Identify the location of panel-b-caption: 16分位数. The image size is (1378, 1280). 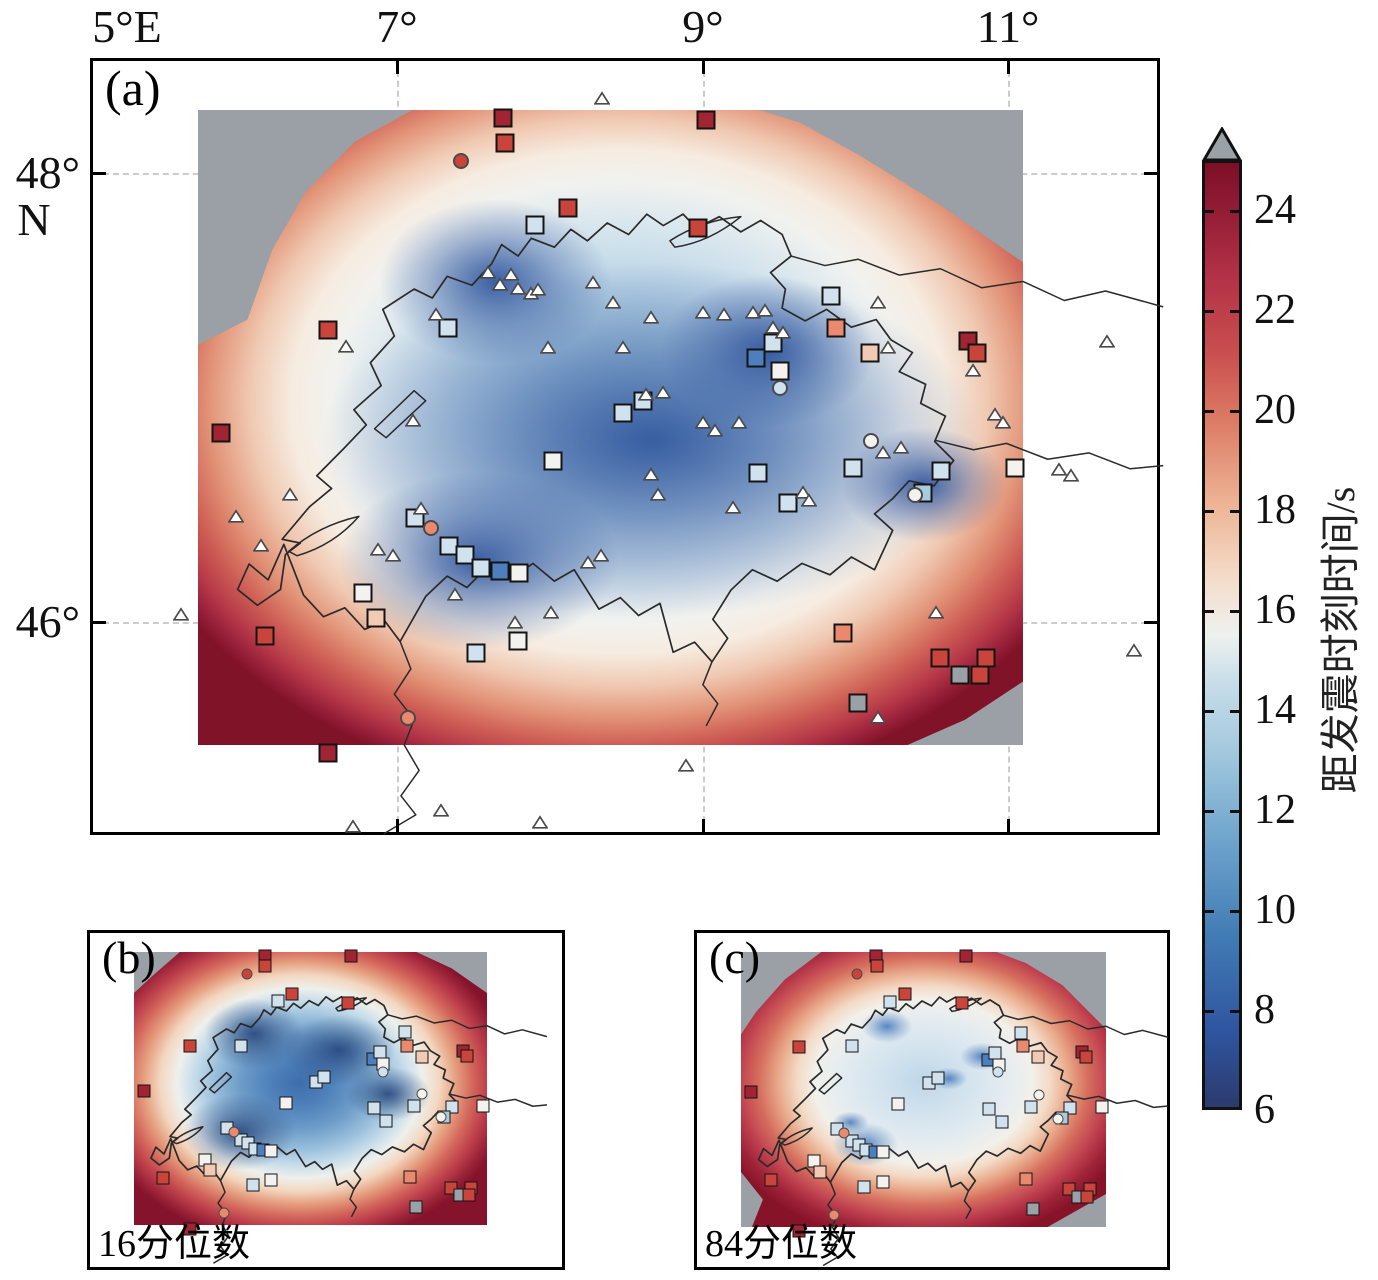
(174, 1244).